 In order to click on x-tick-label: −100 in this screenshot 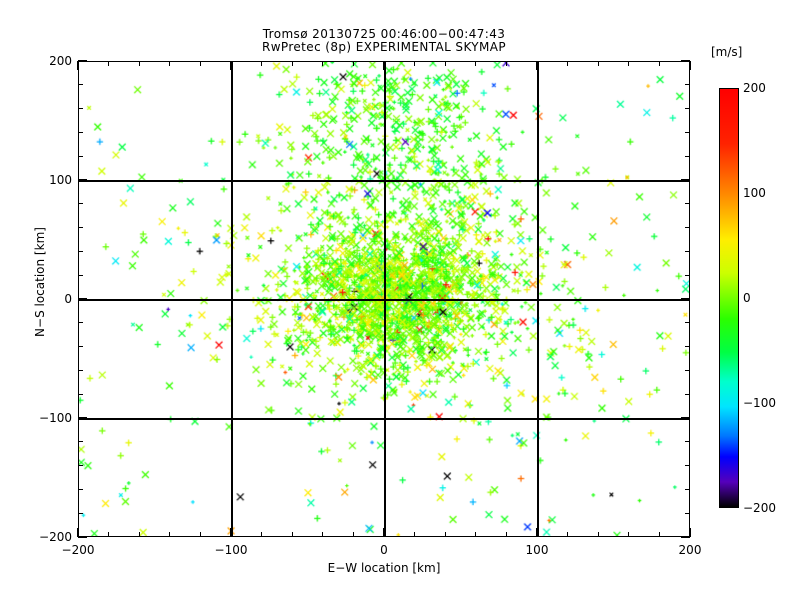, I will do `click(231, 550)`.